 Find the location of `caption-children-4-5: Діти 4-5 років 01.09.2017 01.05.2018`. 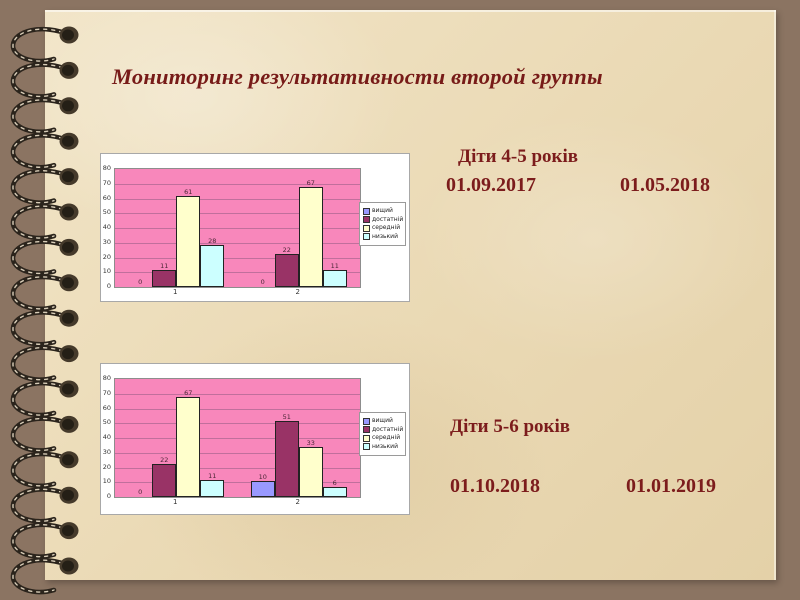

caption-children-4-5: Діти 4-5 років 01.09.2017 01.05.2018 is located at coordinates (588, 171).